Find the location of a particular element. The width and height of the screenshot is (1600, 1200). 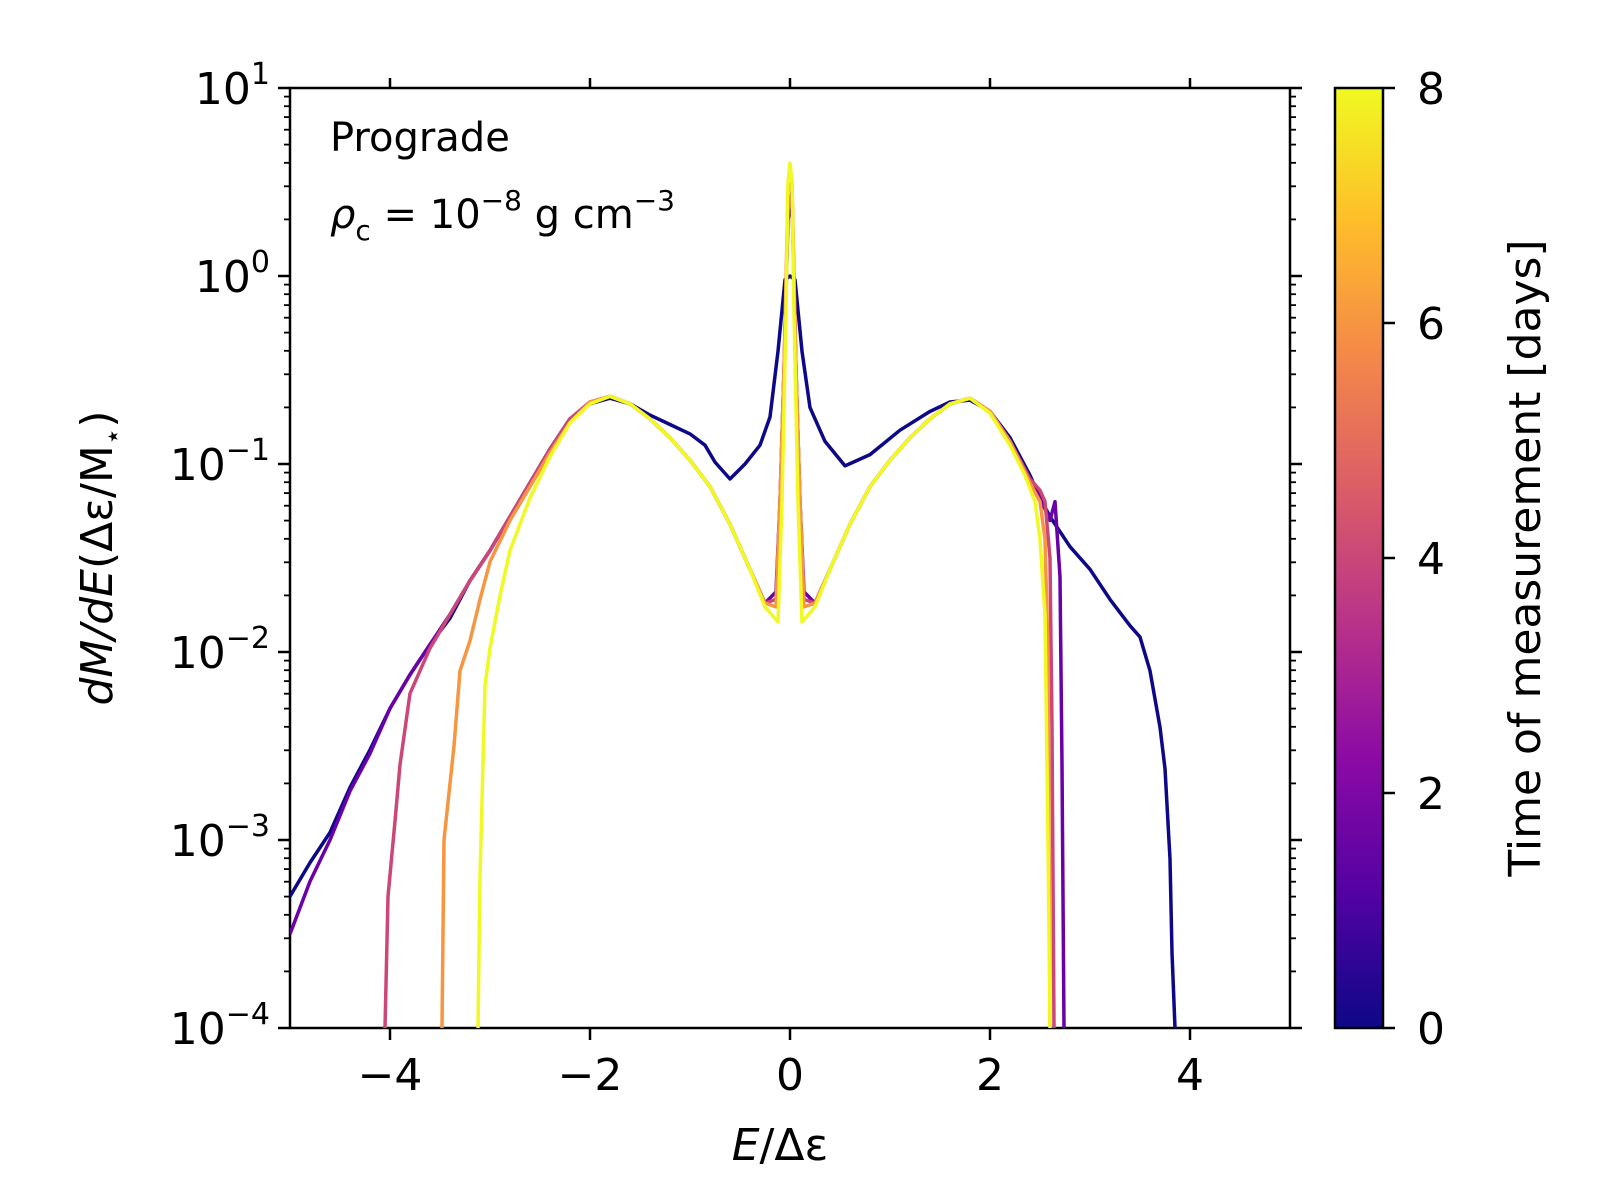

colorbar-tick-label: 8 is located at coordinates (1431, 89).